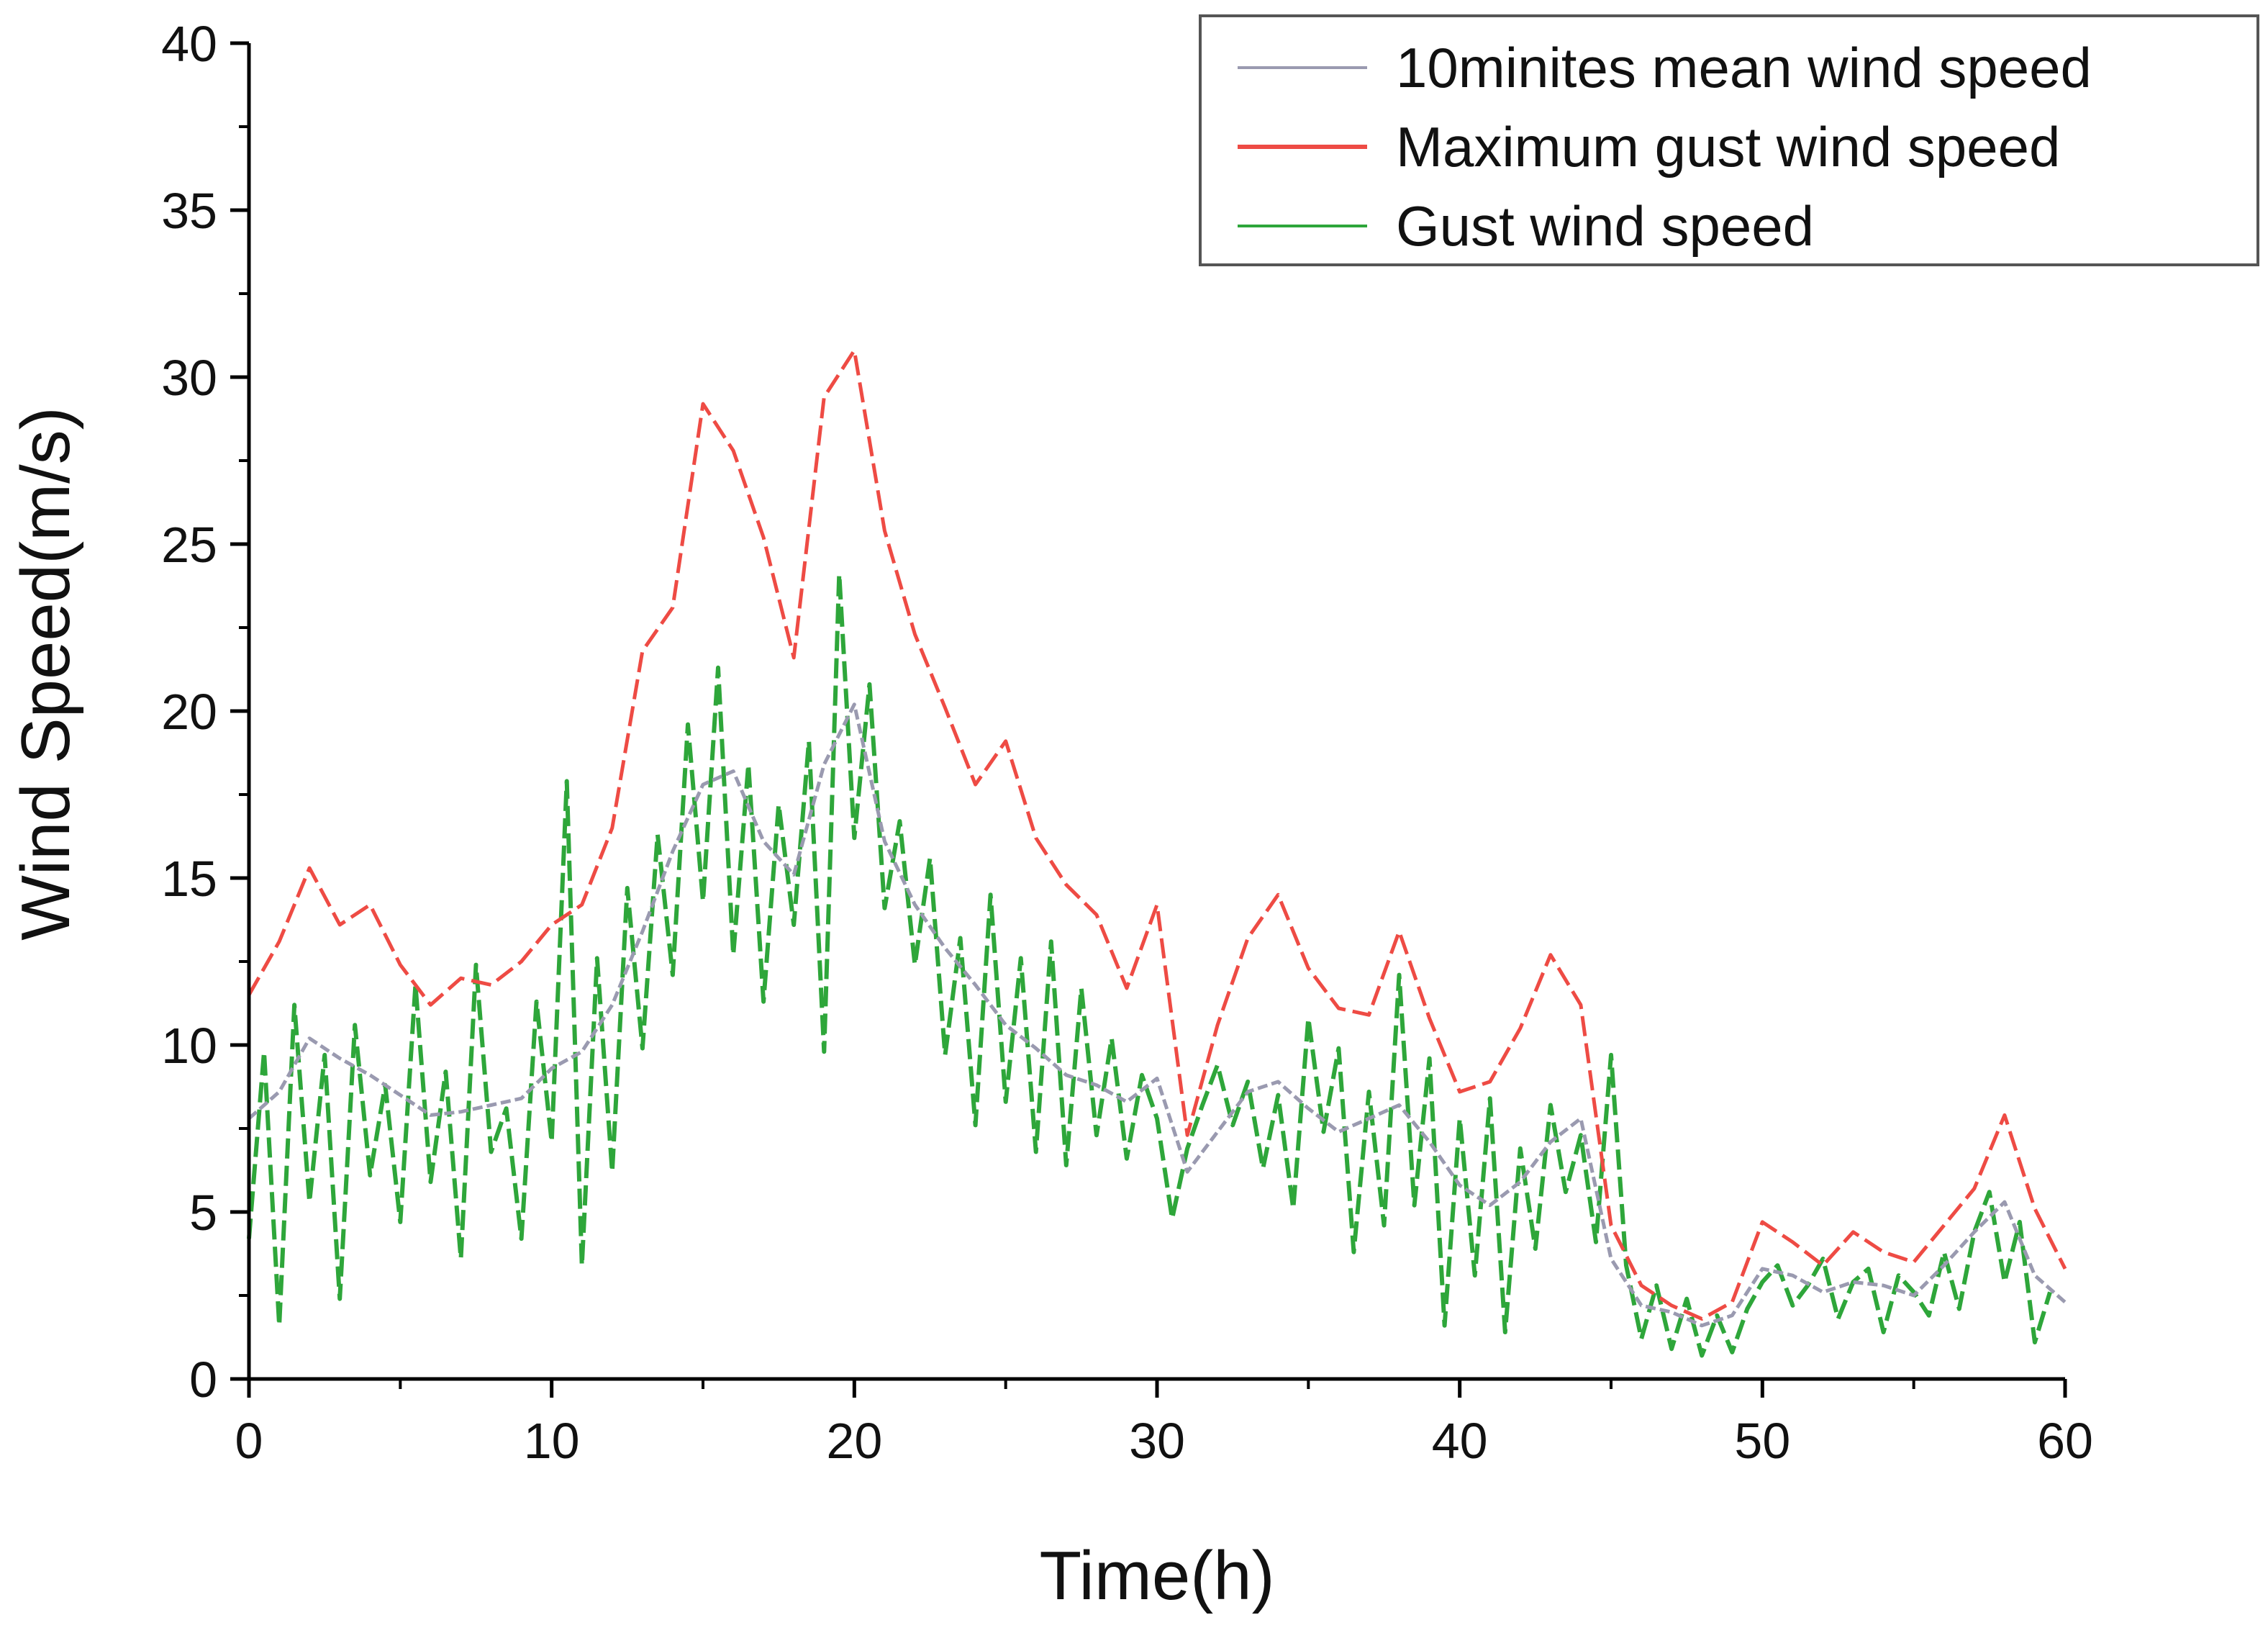  I want to click on x-tick-label: 50, so click(1762, 1441).